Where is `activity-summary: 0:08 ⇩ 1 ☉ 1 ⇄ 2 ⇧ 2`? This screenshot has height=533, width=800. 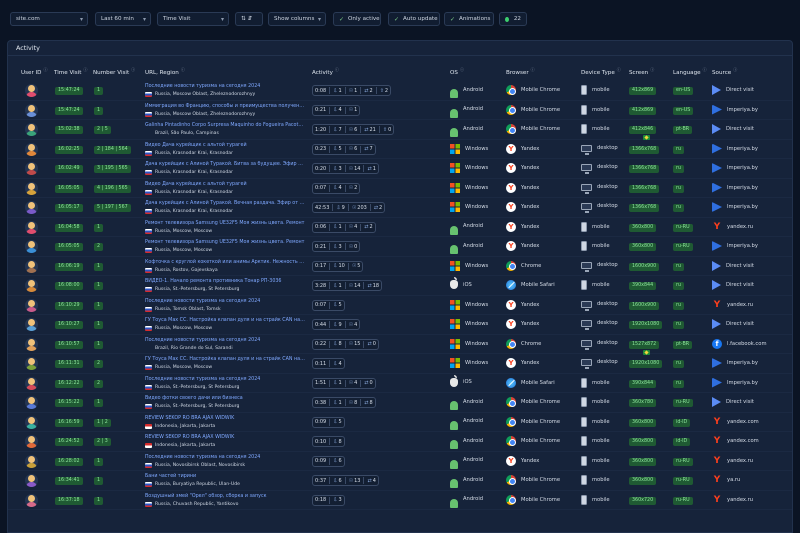 activity-summary: 0:08 ⇩ 1 ☉ 1 ⇄ 2 ⇧ 2 is located at coordinates (352, 90).